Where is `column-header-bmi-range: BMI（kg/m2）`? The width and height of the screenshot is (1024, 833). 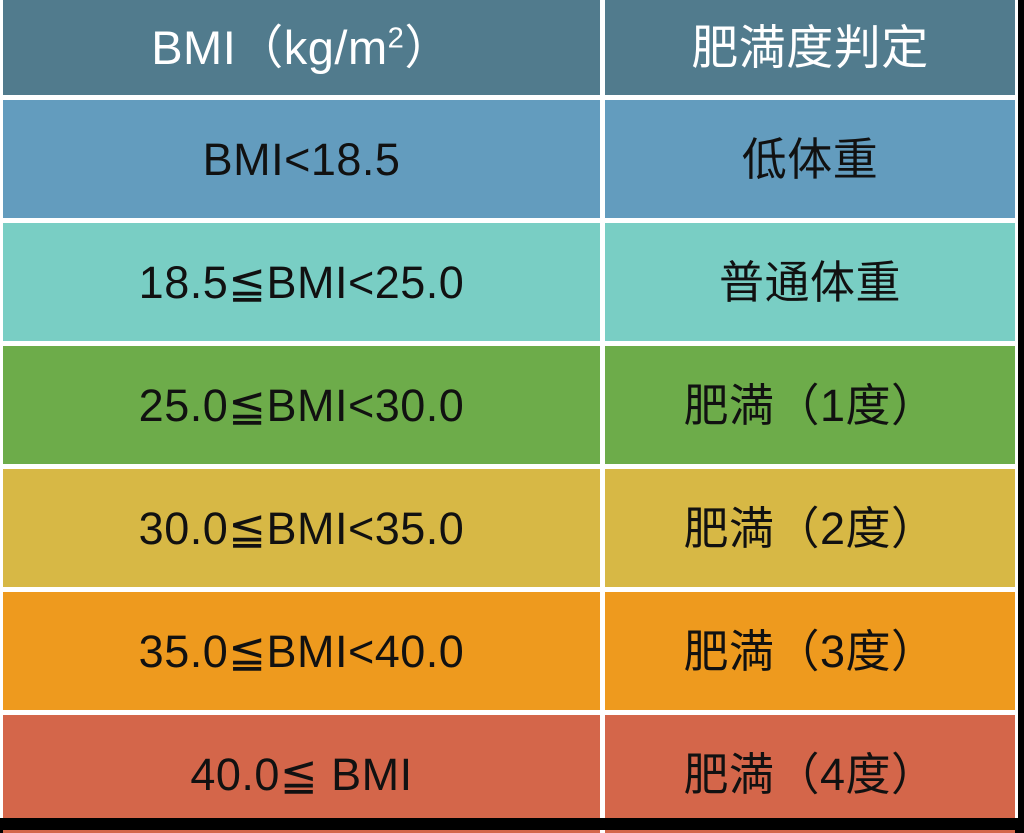
column-header-bmi-range: BMI（kg/m2） is located at coordinates (301, 47).